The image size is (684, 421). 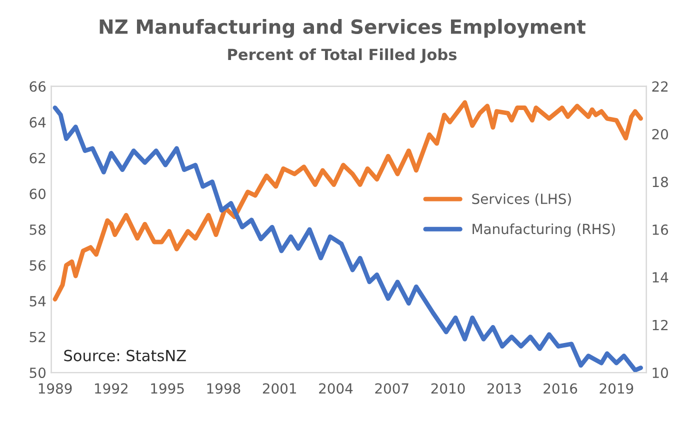 What do you see at coordinates (38, 229) in the screenshot?
I see `y-tick-label: 58` at bounding box center [38, 229].